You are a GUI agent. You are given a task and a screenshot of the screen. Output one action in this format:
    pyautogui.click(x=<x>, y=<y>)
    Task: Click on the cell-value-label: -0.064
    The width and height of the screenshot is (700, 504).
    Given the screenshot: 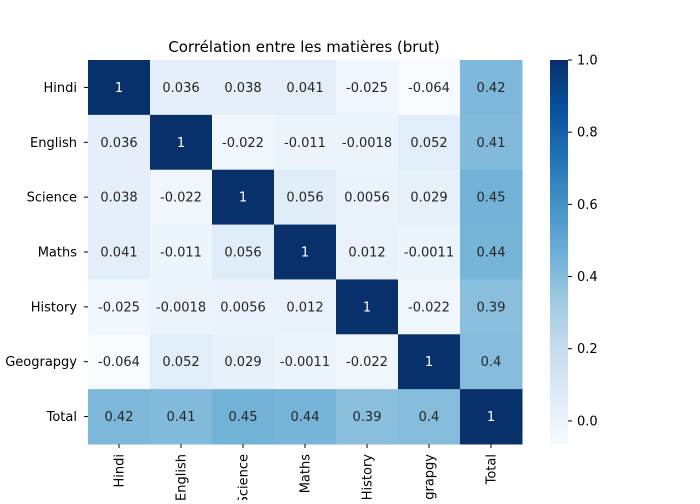 What is the action you would take?
    pyautogui.click(x=429, y=88)
    